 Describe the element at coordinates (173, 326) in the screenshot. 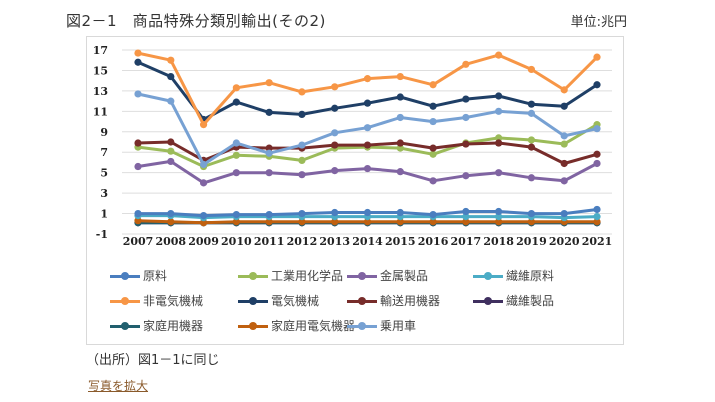

I see `legend-label: 家庭用機器` at that location.